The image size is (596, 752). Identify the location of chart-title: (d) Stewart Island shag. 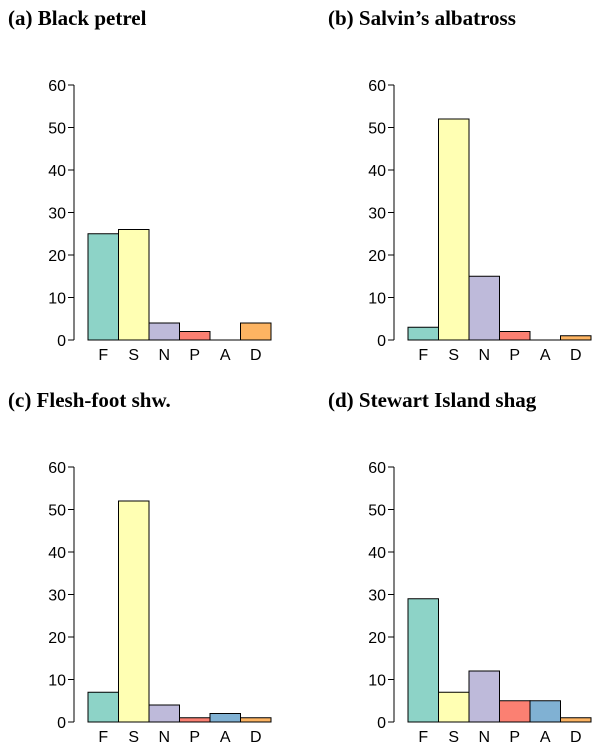
(432, 400).